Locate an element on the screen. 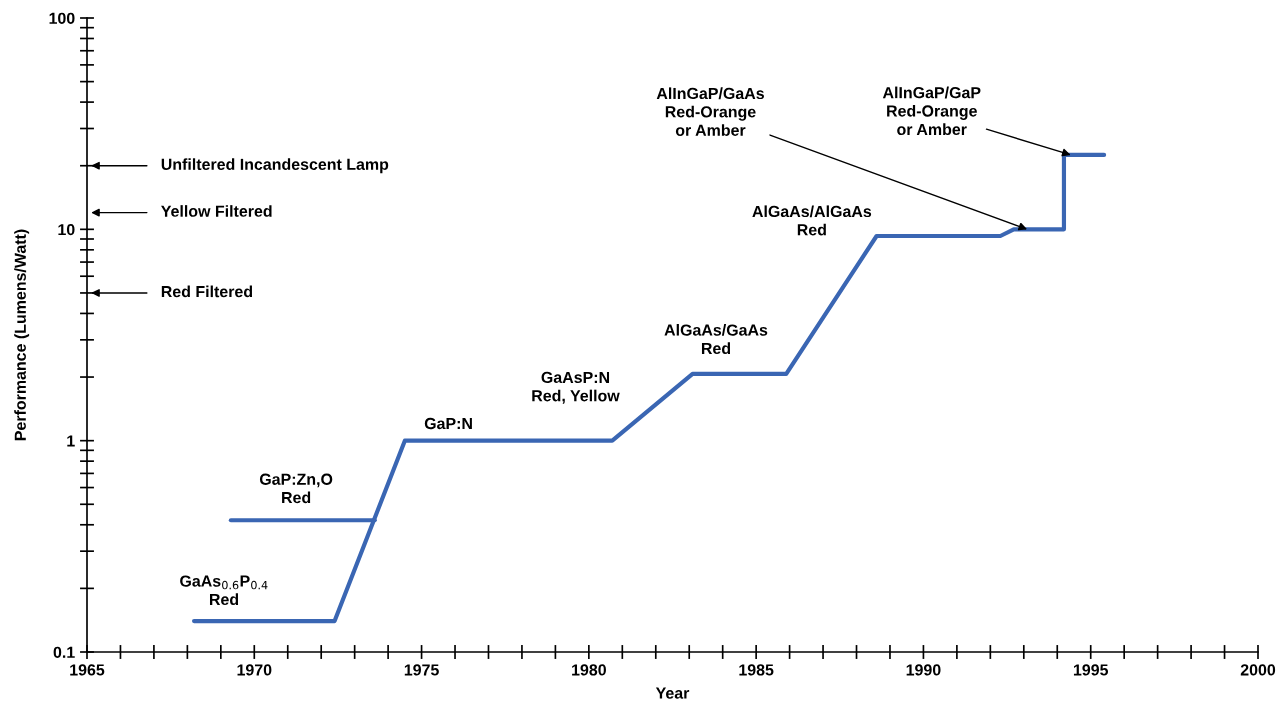  annotation: AlInGaP/GaP Red-Orange or Amber is located at coordinates (931, 111).